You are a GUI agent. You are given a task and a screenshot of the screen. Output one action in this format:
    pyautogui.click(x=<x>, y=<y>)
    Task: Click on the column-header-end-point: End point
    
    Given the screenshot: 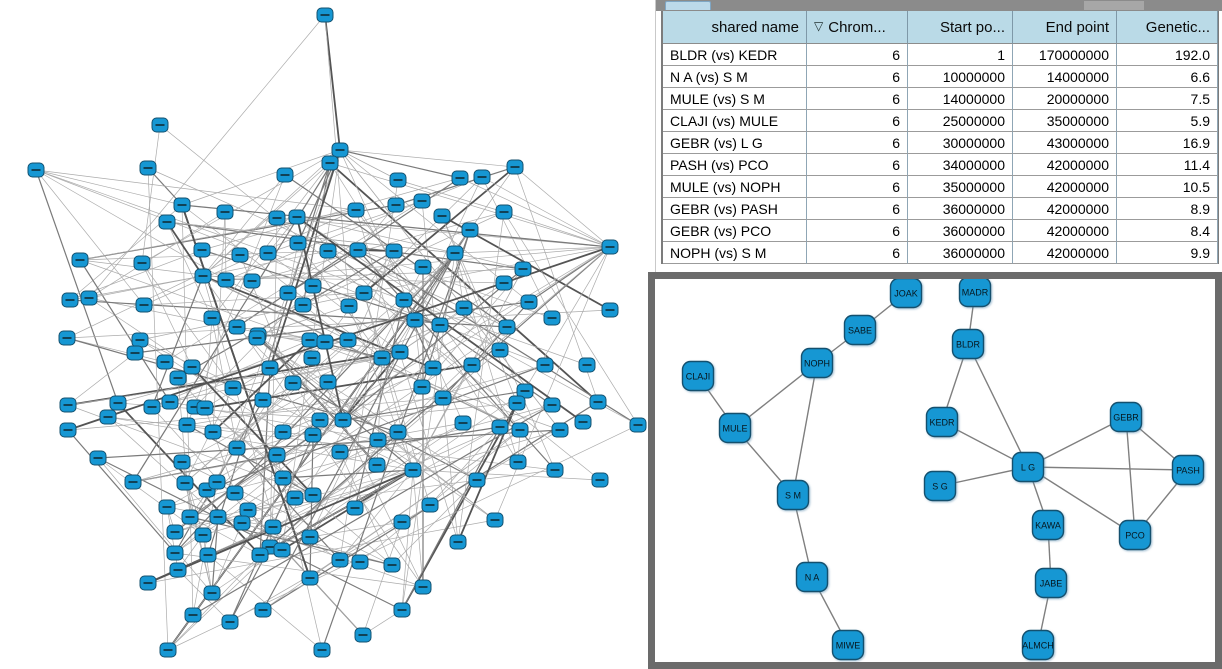 What is the action you would take?
    pyautogui.click(x=1065, y=27)
    